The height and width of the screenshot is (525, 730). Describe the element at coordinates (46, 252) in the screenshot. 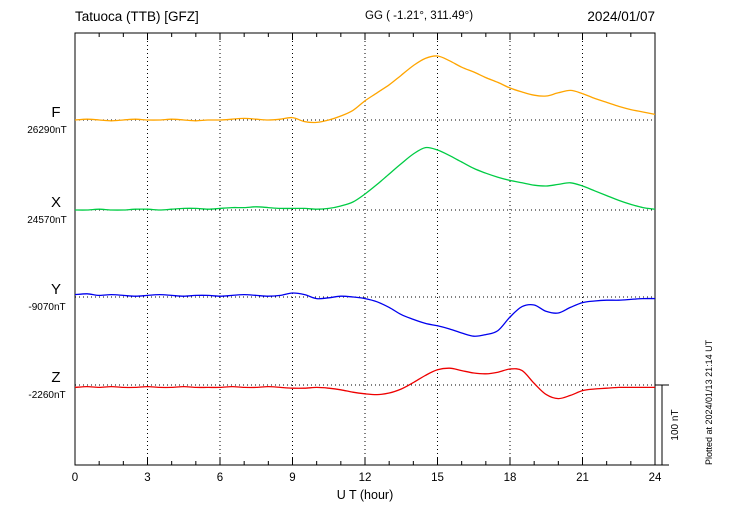

I see `series-labels: F 26290nT X 24570nT Y -9070nT Z -2260nT` at that location.